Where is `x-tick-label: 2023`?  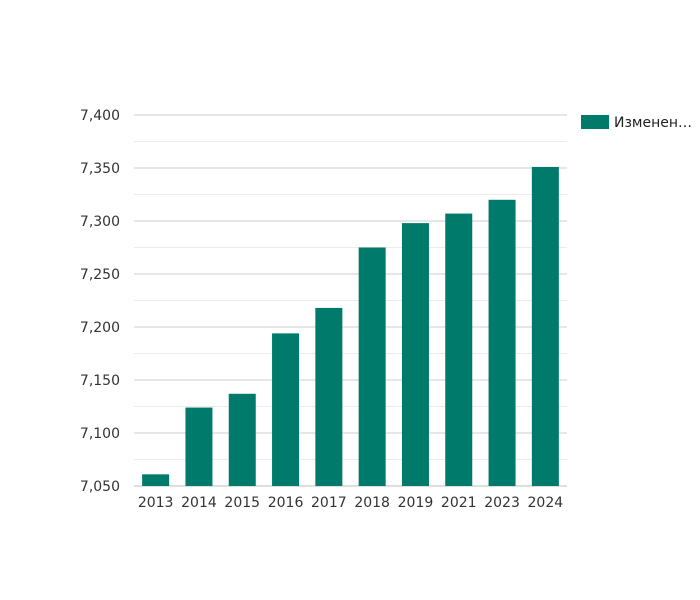
x-tick-label: 2023 is located at coordinates (502, 503).